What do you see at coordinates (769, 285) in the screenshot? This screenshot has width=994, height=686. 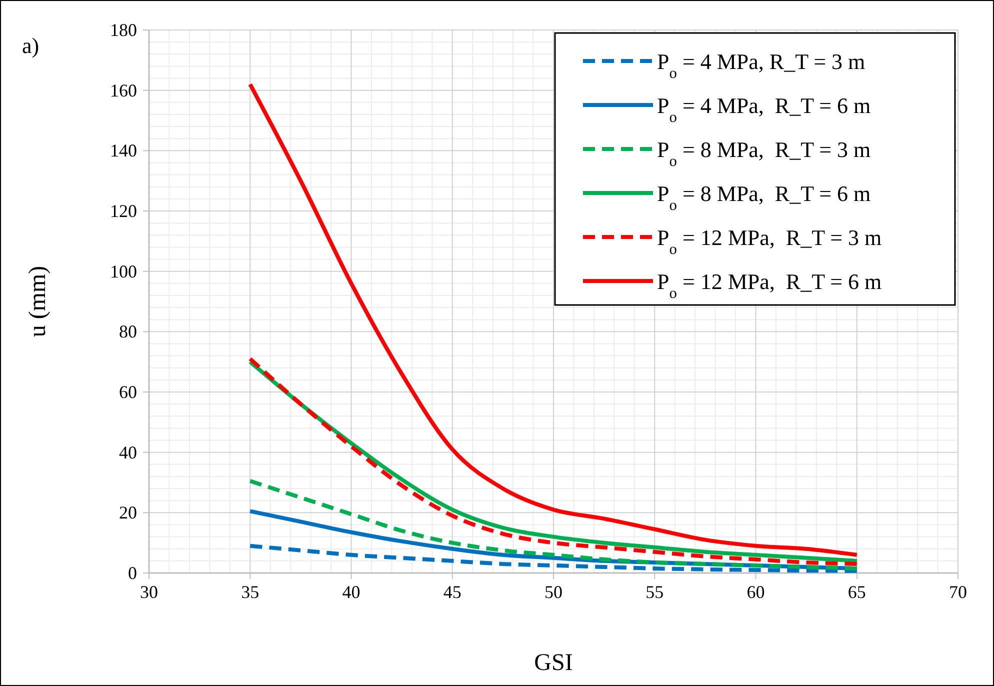 I see `legend-label: P$_{o}$ = 12 MPa, R_T = 6 m` at bounding box center [769, 285].